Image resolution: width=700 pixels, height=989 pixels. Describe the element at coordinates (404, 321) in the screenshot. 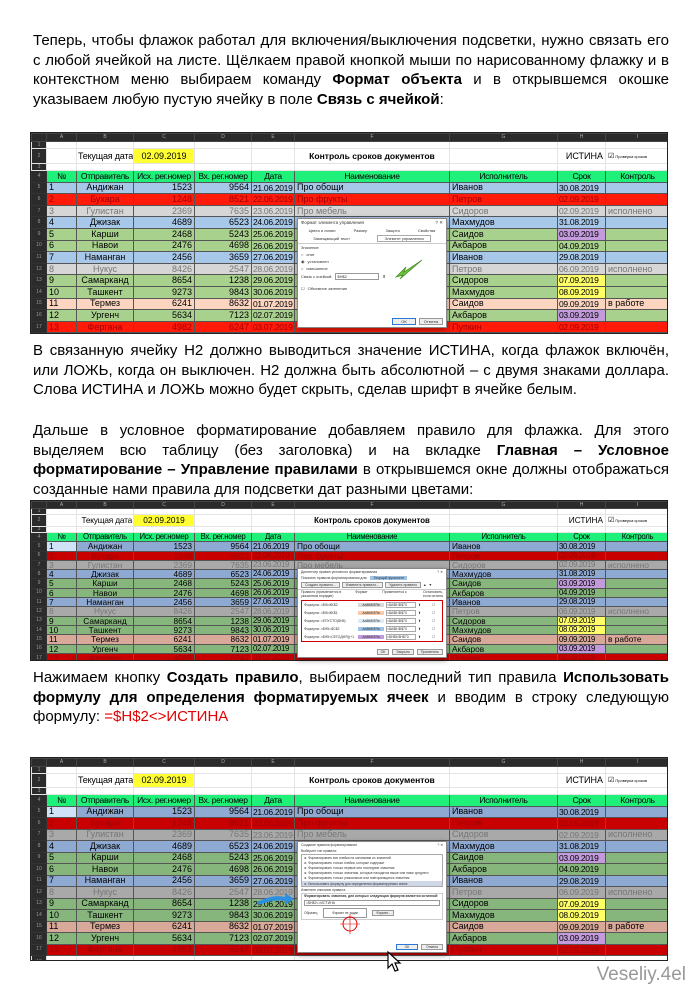

I see `ok-button: ОК` at that location.